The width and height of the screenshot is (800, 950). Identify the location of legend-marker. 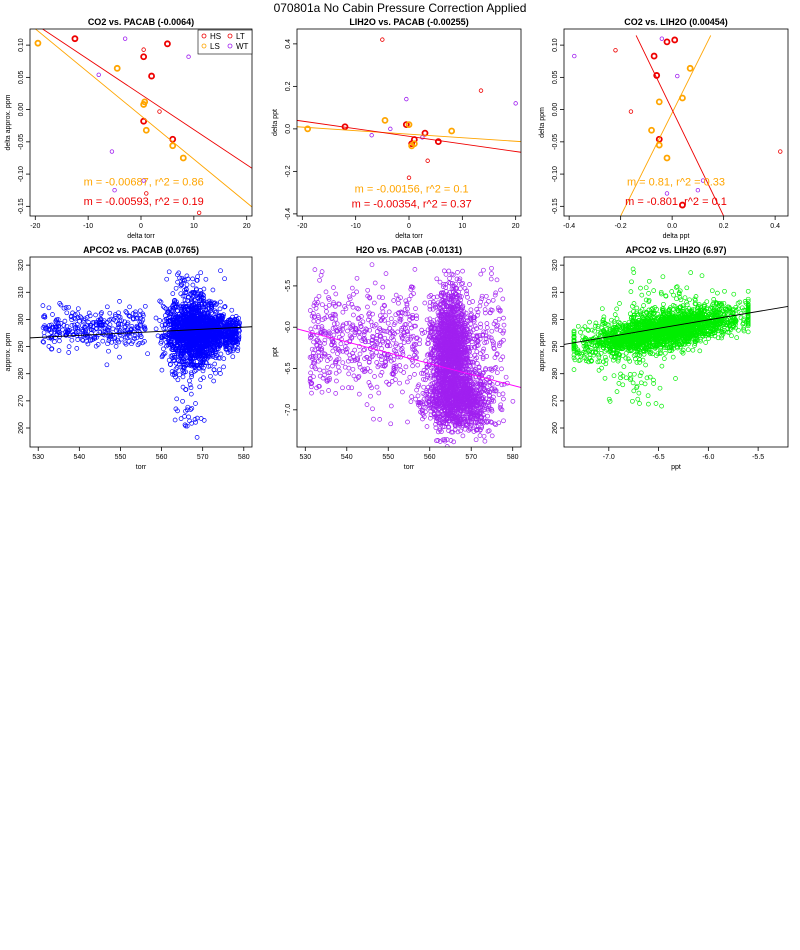
(230, 36).